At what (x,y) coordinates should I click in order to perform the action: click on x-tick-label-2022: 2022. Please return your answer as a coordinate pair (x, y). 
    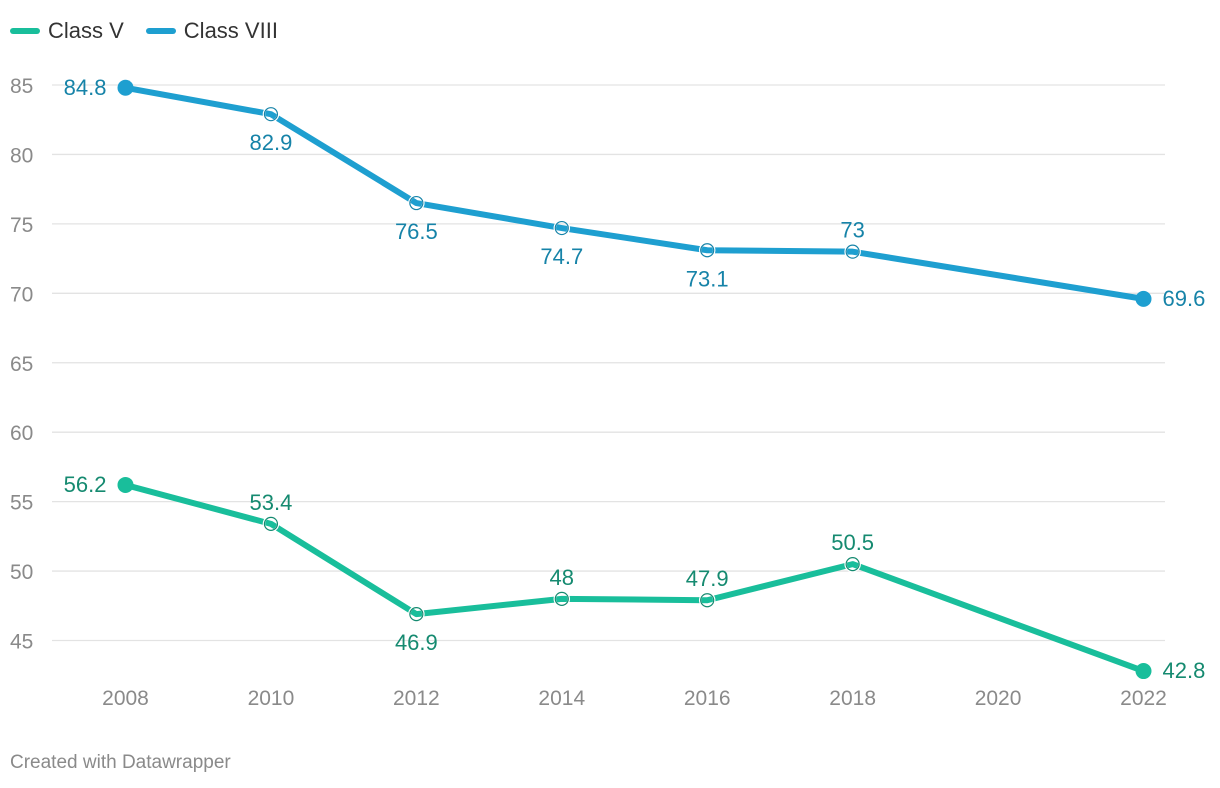
    Looking at the image, I should click on (1143, 698).